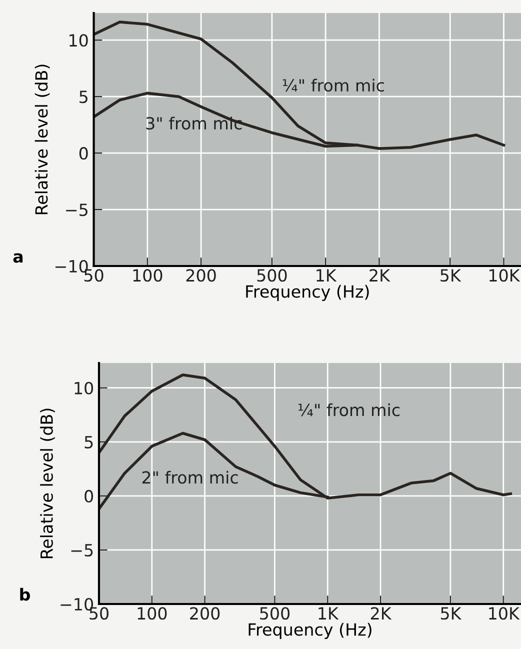 The image size is (521, 649). Describe the element at coordinates (25, 594) in the screenshot. I see `text: b` at that location.